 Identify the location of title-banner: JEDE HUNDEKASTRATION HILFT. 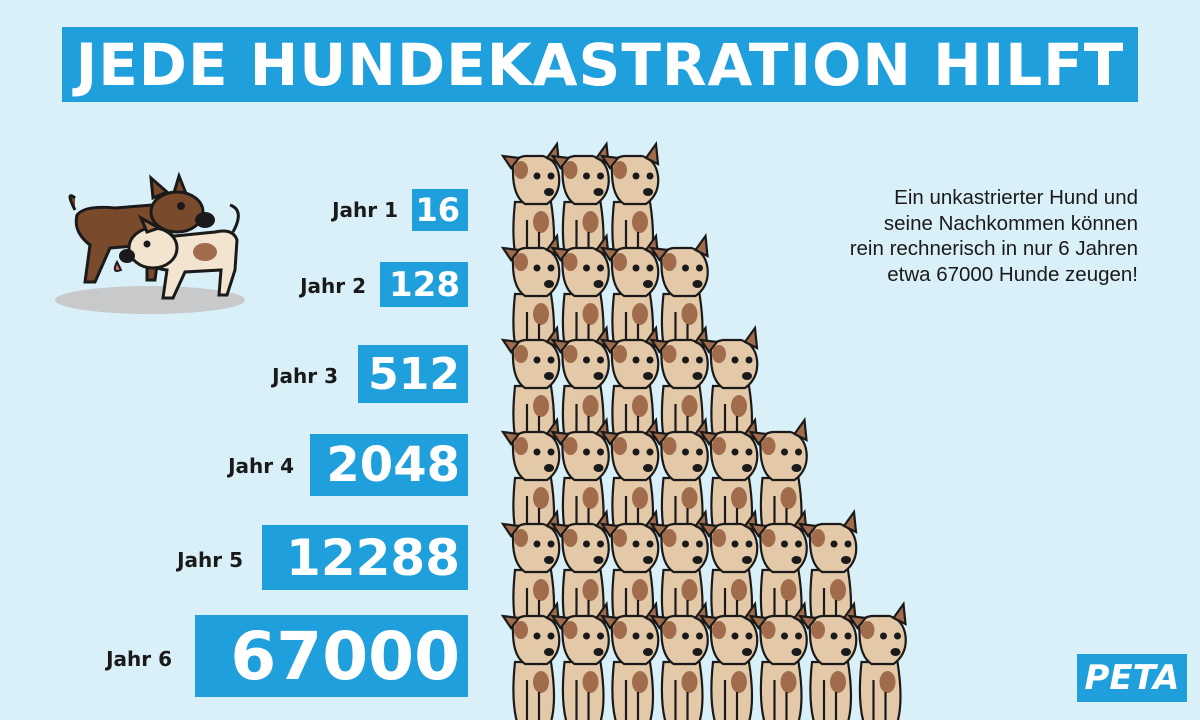
(600, 64).